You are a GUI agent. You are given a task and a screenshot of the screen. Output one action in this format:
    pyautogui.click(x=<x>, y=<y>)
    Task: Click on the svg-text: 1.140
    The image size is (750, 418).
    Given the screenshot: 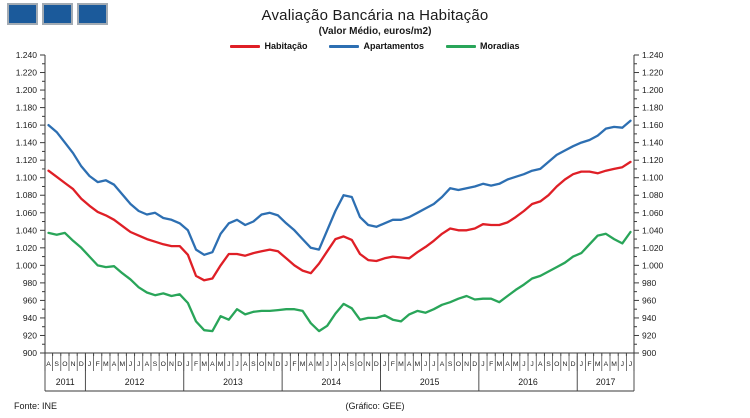 What is the action you would take?
    pyautogui.click(x=27, y=143)
    